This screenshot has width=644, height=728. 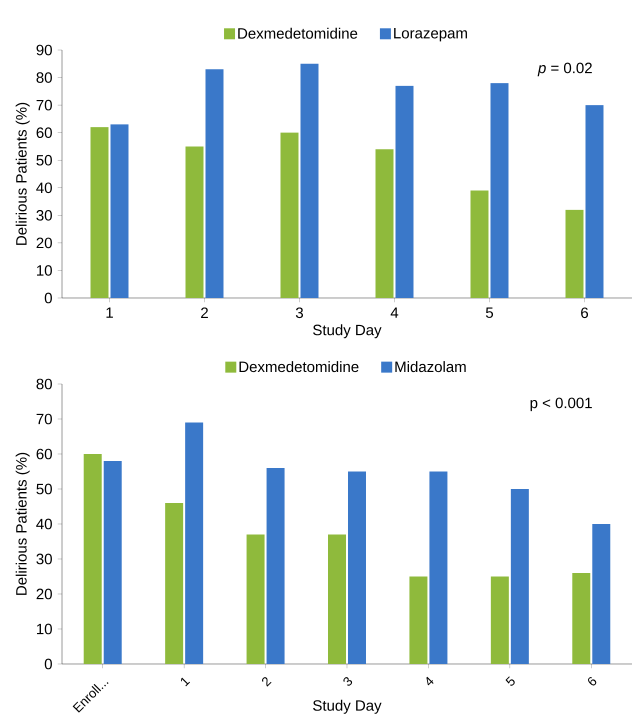 What do you see at coordinates (430, 35) in the screenshot?
I see `legend-label: Lorazepam` at bounding box center [430, 35].